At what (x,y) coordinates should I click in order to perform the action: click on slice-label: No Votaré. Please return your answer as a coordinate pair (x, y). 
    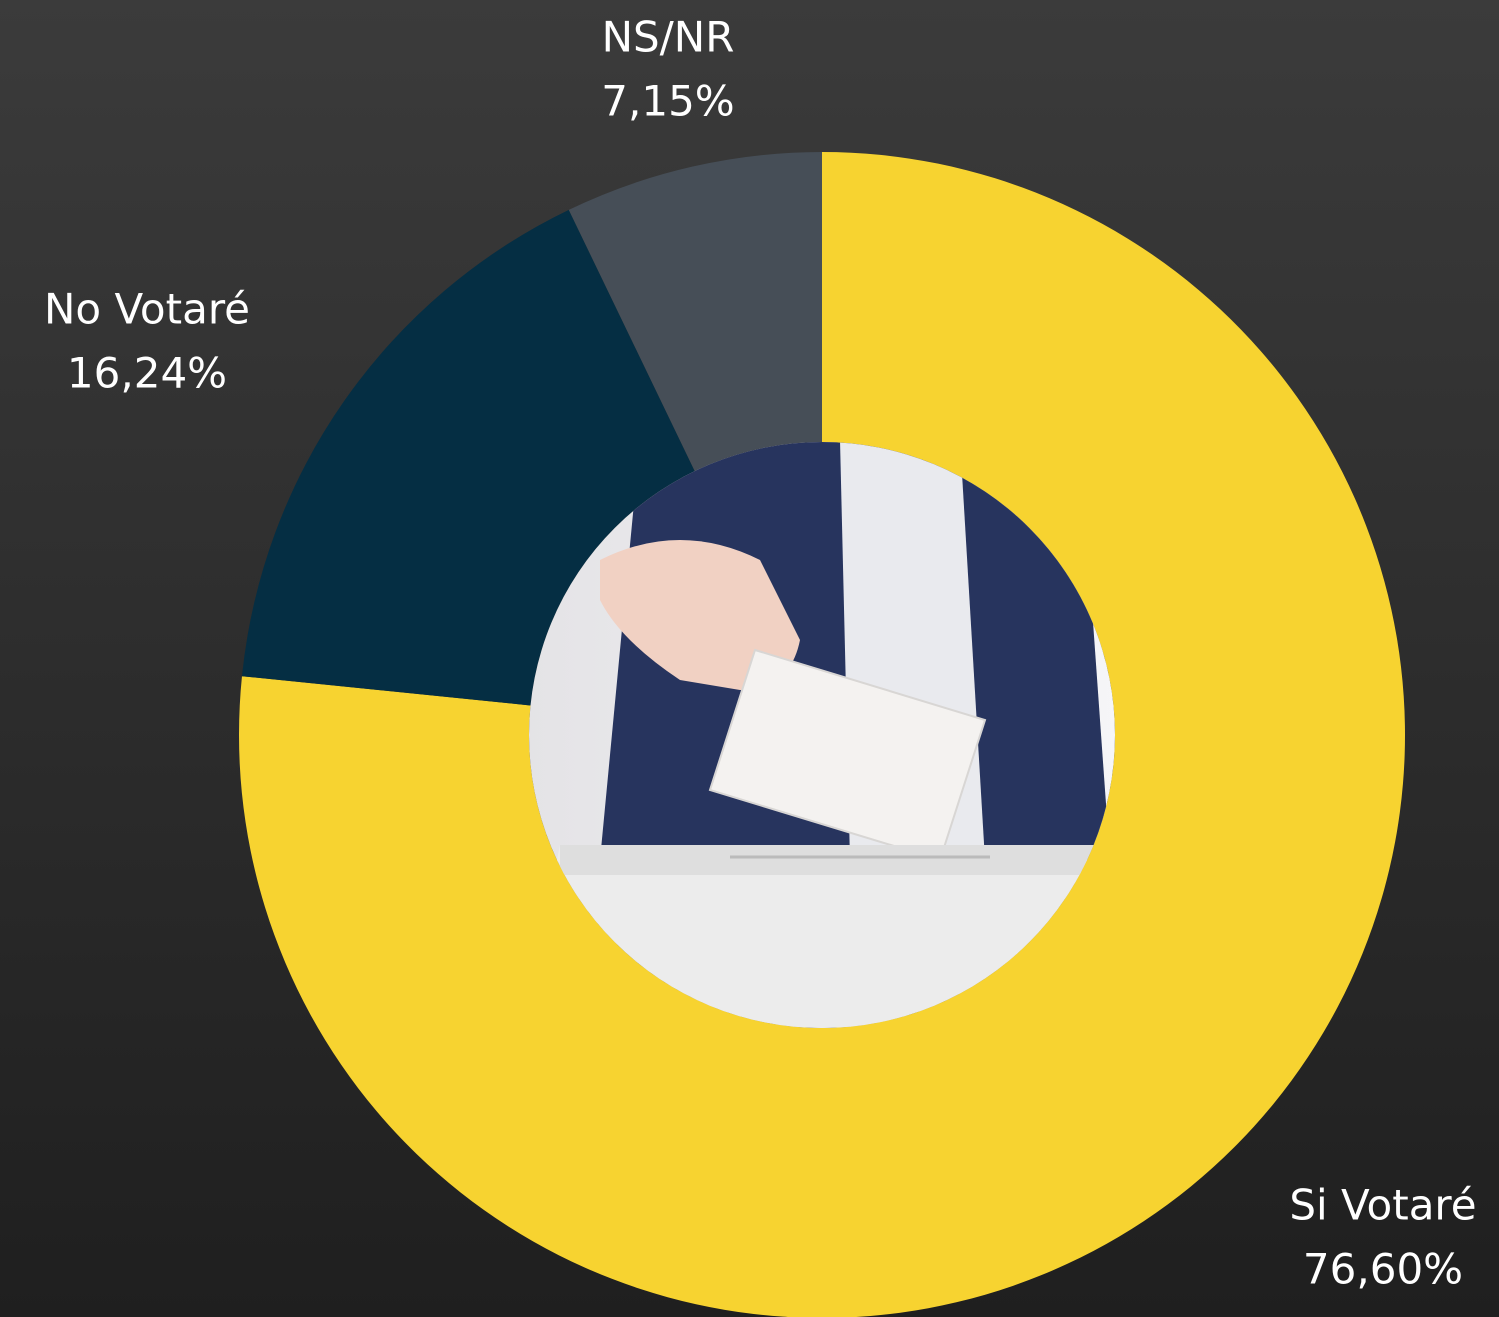
    Looking at the image, I should click on (147, 309).